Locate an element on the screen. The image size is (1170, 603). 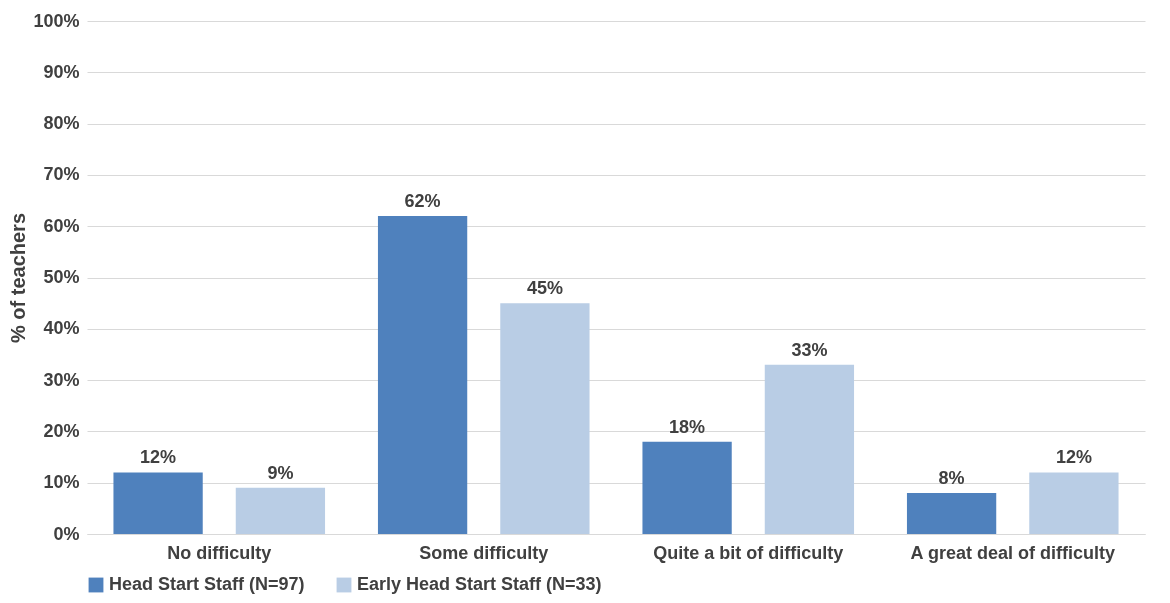
y-tick-label: 10% is located at coordinates (61, 482).